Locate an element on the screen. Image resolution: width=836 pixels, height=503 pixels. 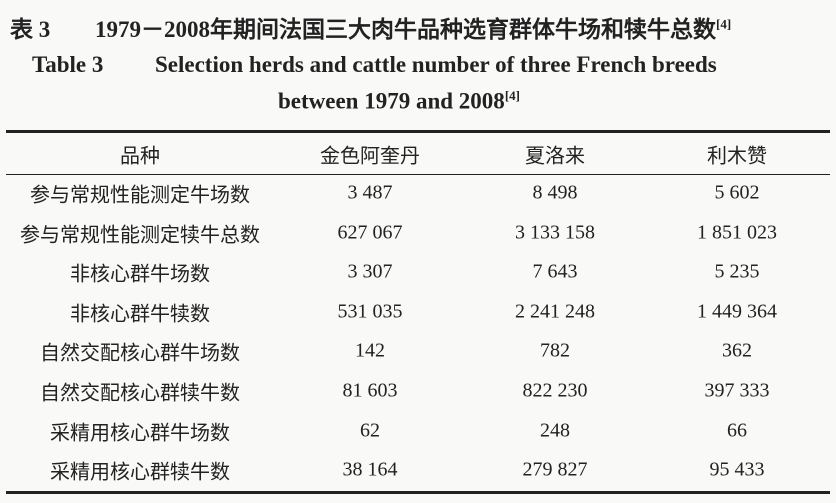
cell: 1 851 023 is located at coordinates (737, 232).